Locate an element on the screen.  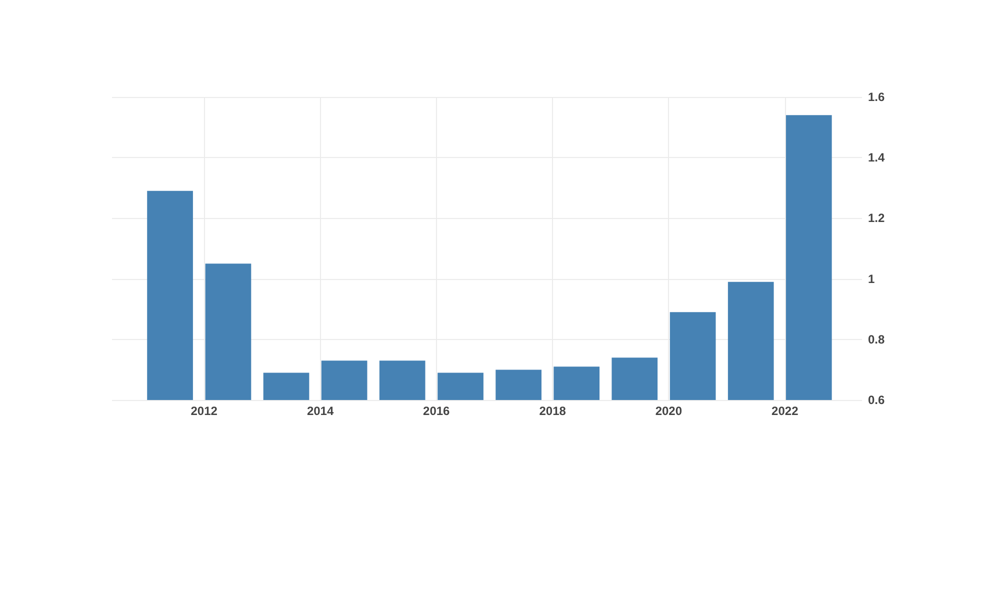
x-tick-label: 2012 is located at coordinates (204, 411).